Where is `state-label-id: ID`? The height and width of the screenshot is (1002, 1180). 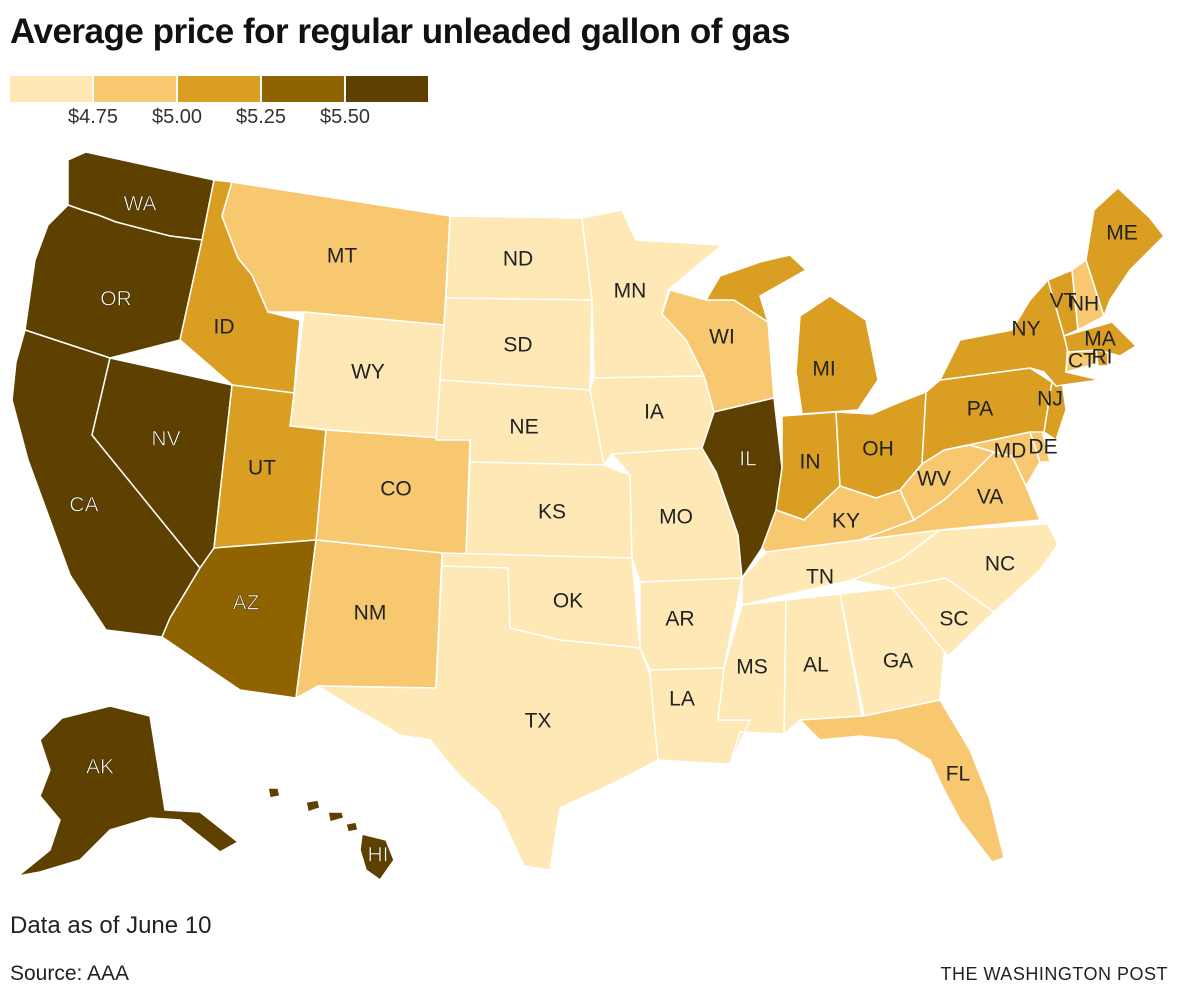
state-label-id: ID is located at coordinates (224, 327).